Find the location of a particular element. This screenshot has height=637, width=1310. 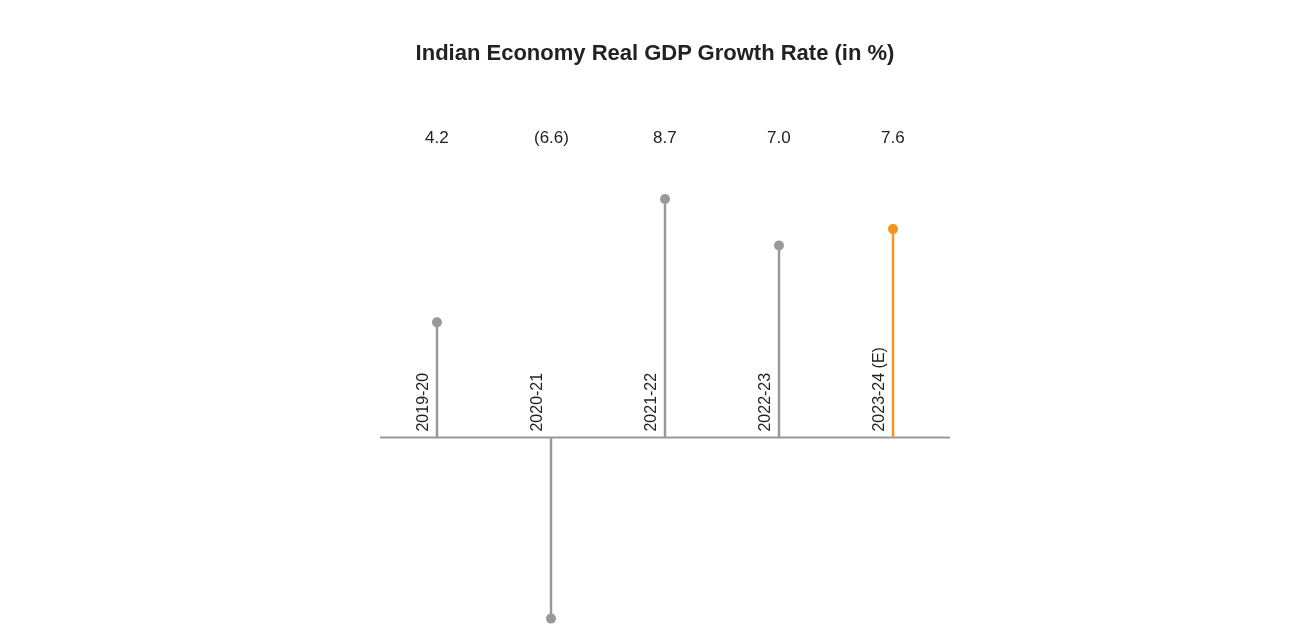

data-label: 7.6 is located at coordinates (893, 137).